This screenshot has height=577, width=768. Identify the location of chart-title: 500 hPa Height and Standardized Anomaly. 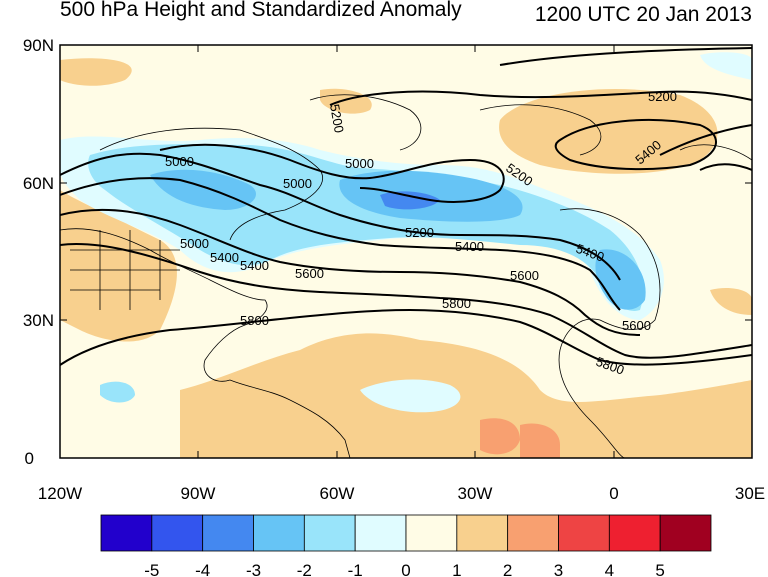
(261, 10).